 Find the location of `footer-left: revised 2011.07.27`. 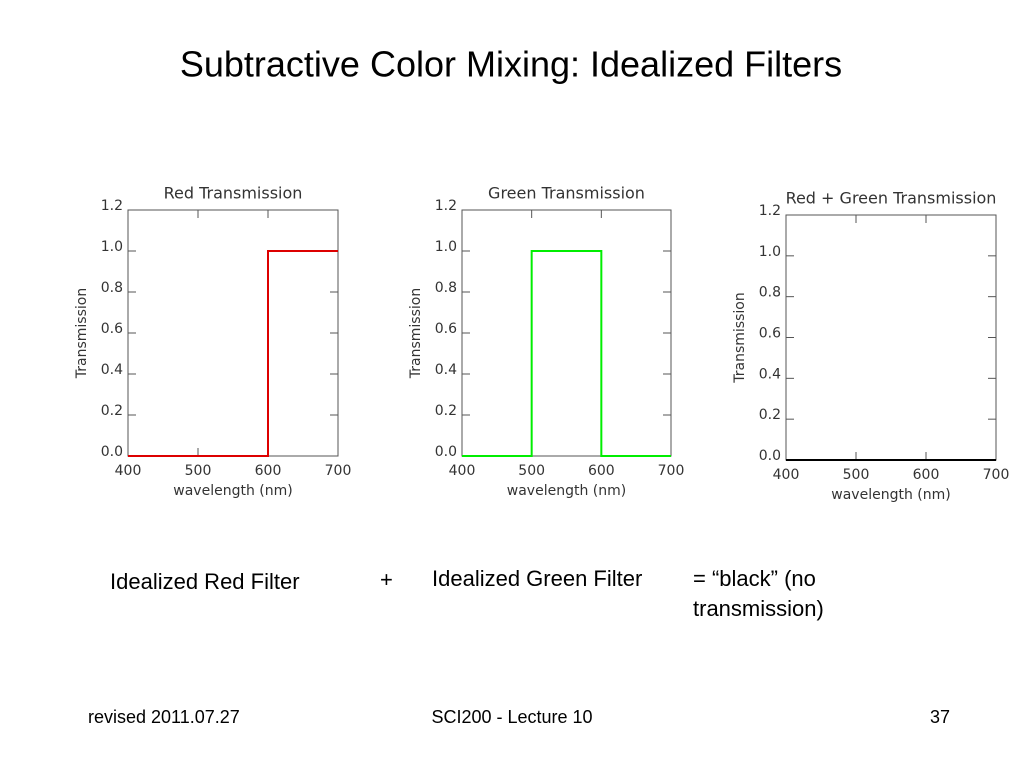

footer-left: revised 2011.07.27 is located at coordinates (164, 717).